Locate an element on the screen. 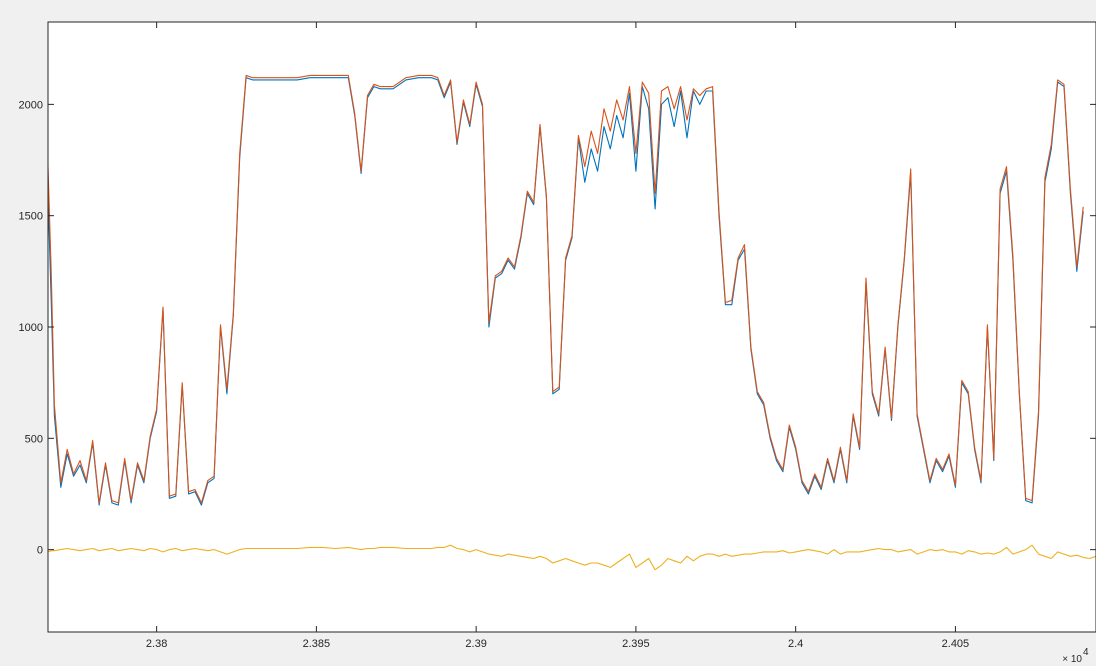  y-tick-label: 1500 is located at coordinates (31, 217).